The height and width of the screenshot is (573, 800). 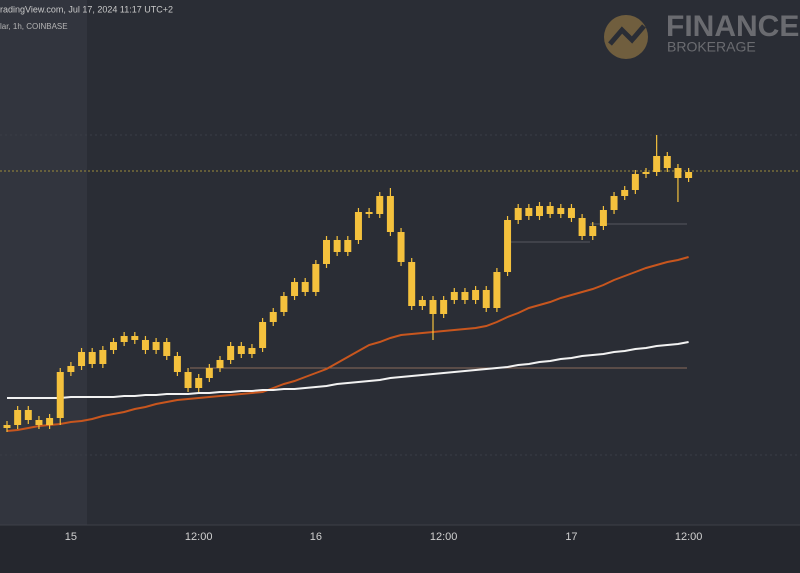 I want to click on x-tick-label: 16, so click(x=316, y=537).